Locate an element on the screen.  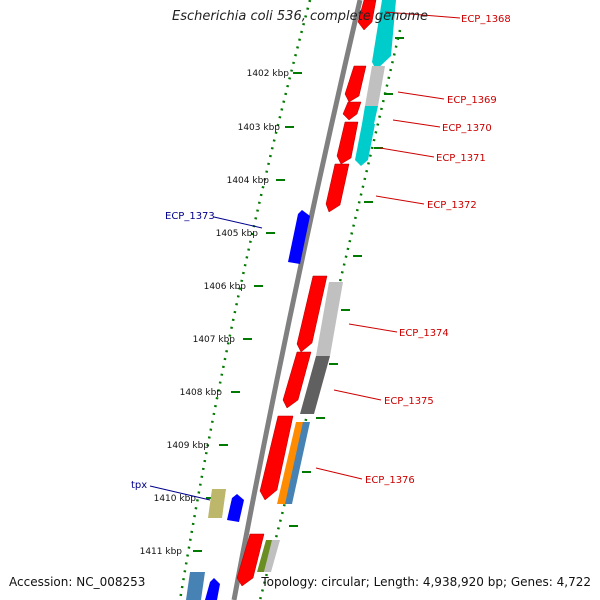
gene-label: tpx is located at coordinates (139, 485).